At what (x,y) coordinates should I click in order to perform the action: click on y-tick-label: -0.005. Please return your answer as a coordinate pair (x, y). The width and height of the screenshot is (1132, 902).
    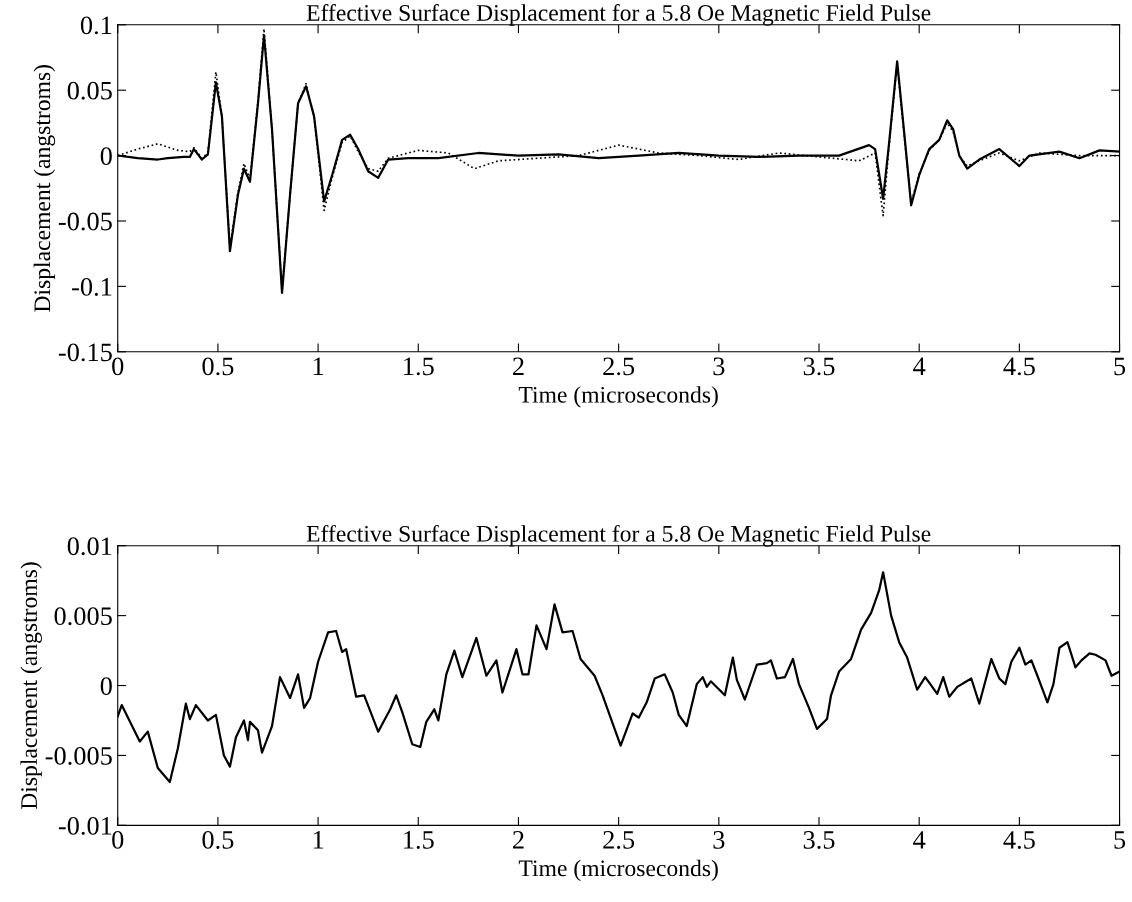
    Looking at the image, I should click on (78, 756).